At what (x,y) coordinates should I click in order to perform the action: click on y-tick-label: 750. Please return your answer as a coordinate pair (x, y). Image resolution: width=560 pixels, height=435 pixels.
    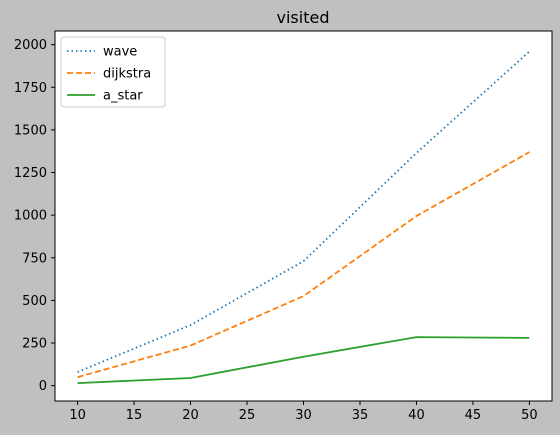
    Looking at the image, I should click on (34, 258).